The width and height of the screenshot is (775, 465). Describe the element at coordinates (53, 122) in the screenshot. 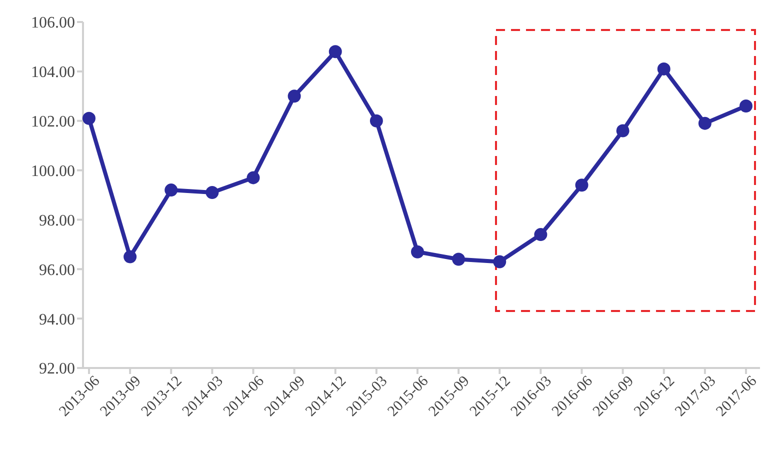

I see `y-tick-label: 102.00` at that location.